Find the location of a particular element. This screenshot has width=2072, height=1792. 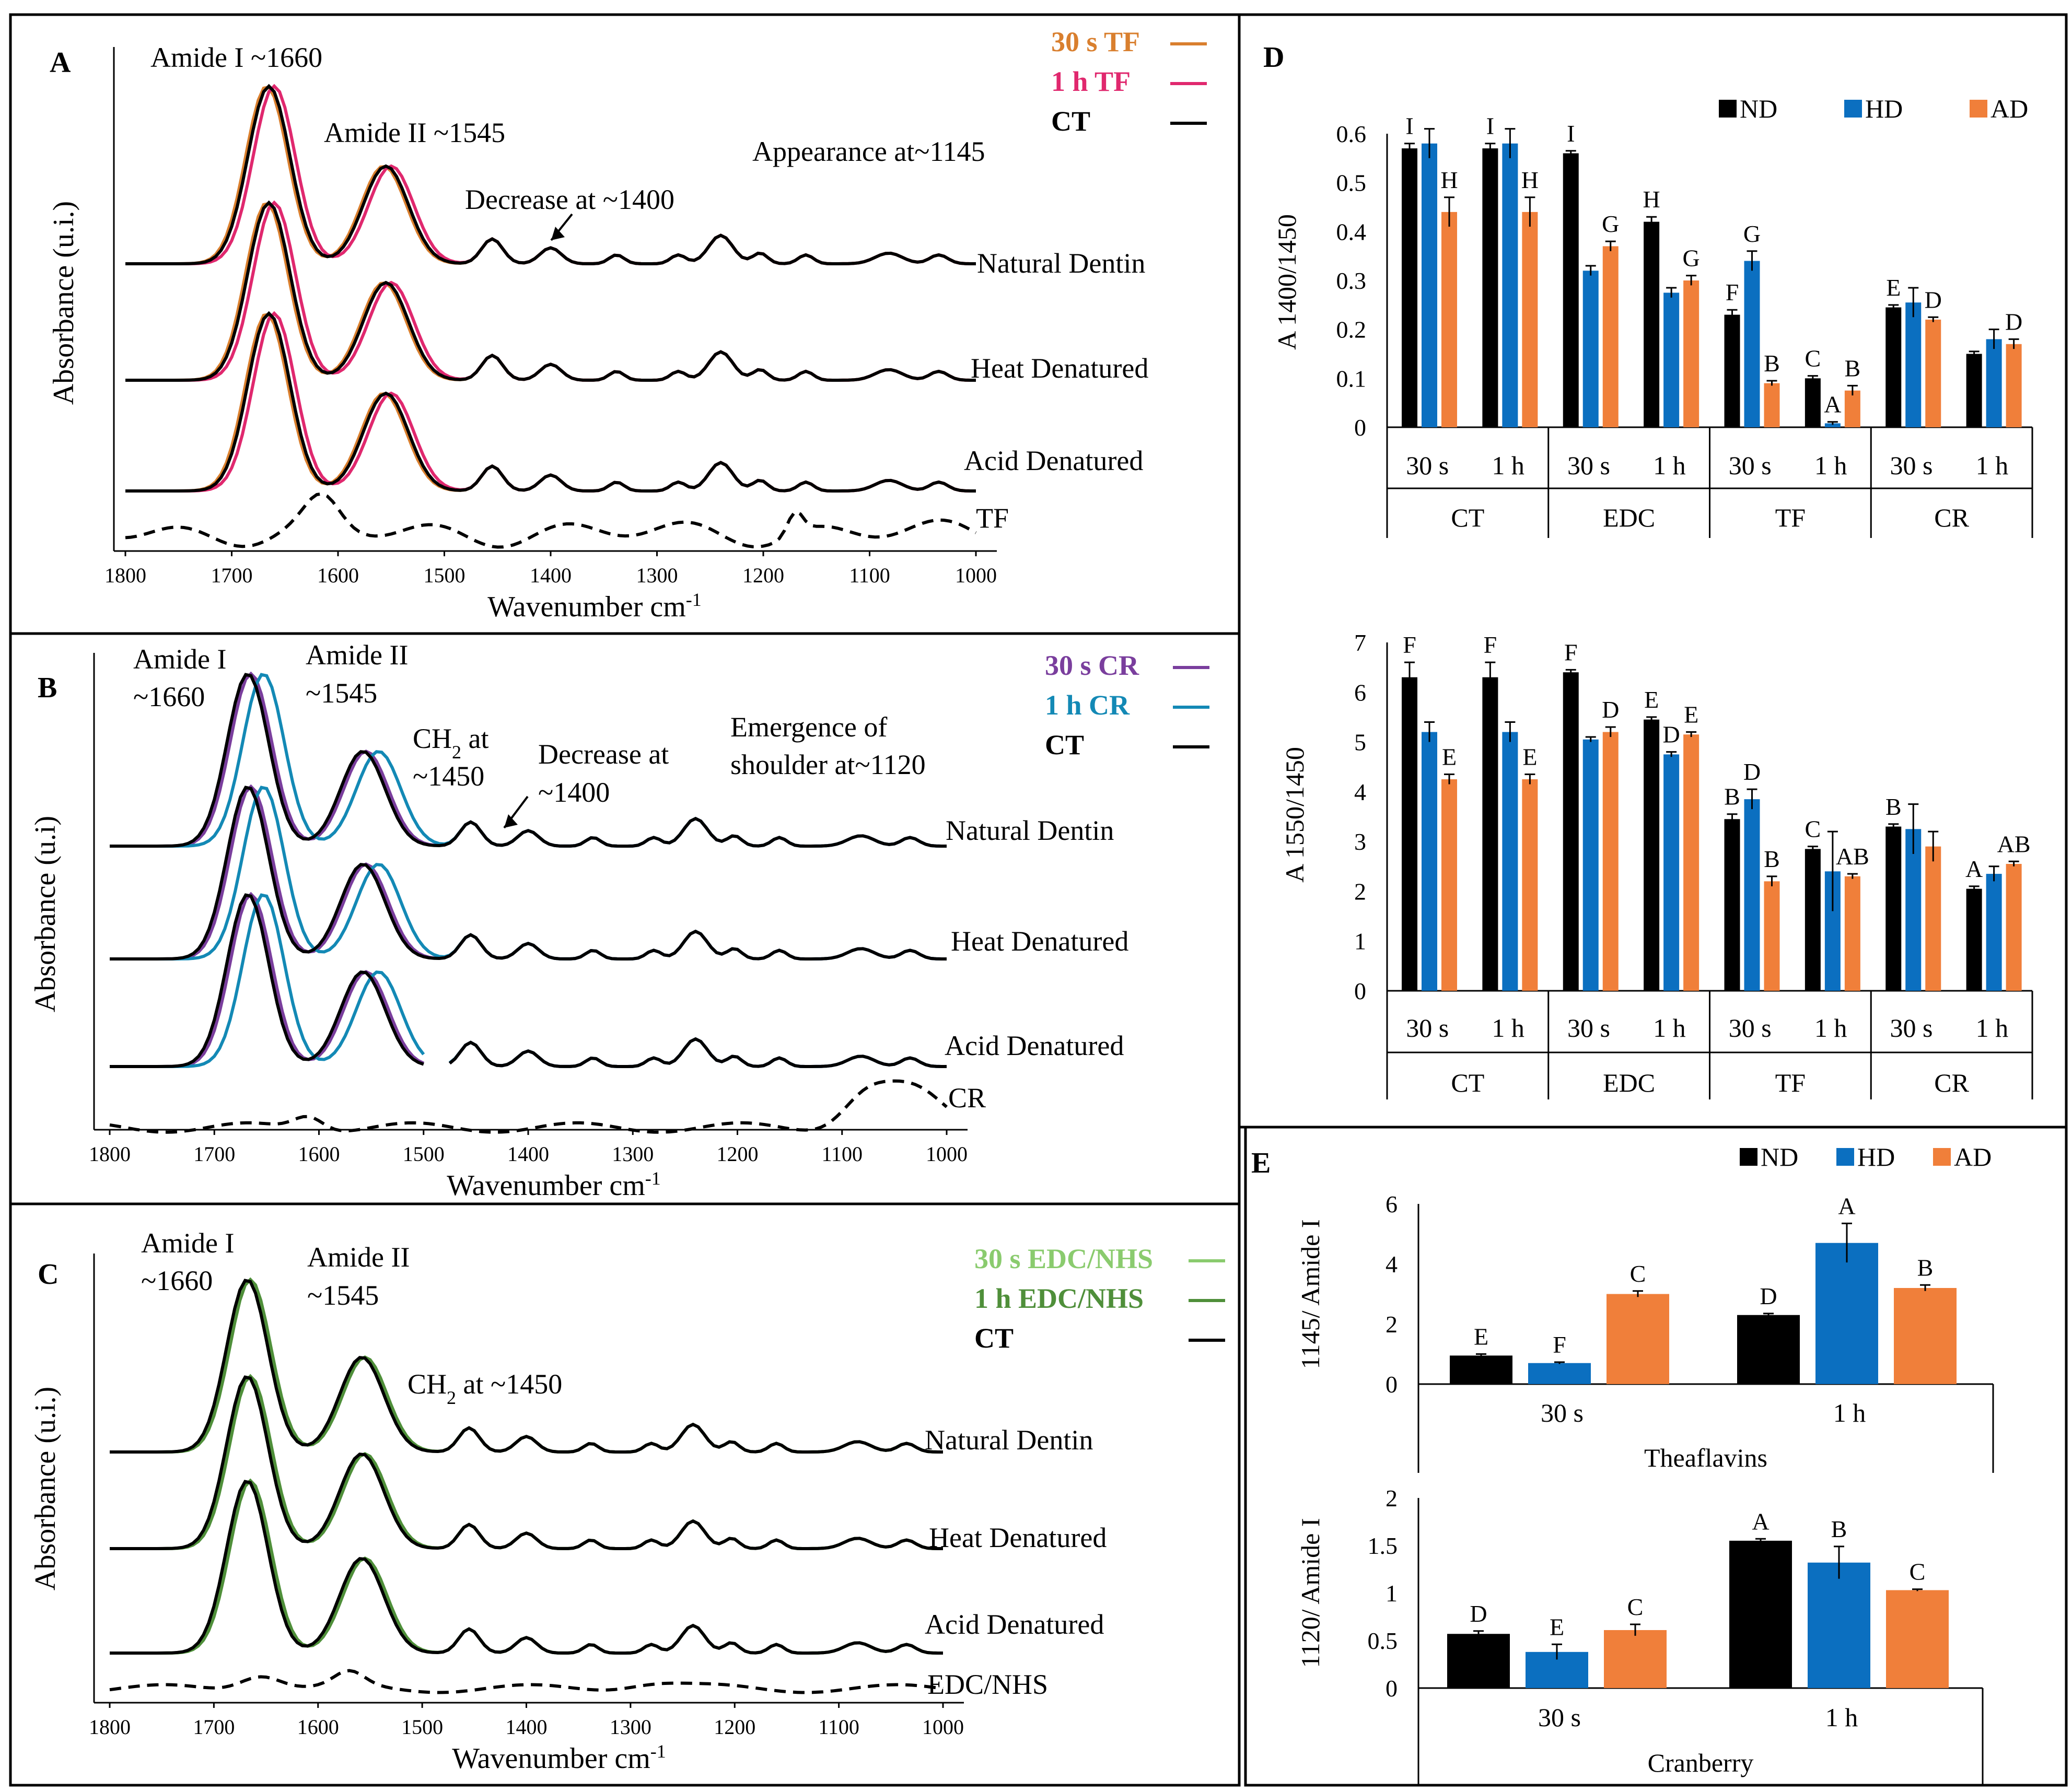

legend-label: 1 h CR is located at coordinates (1087, 705).